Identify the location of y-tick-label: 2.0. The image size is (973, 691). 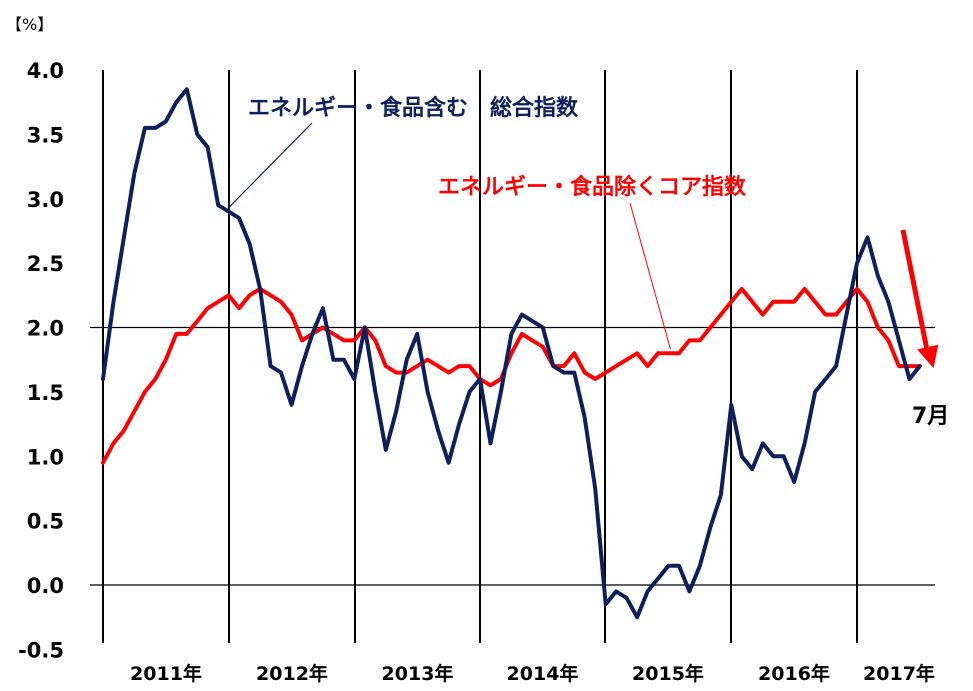
(45, 329).